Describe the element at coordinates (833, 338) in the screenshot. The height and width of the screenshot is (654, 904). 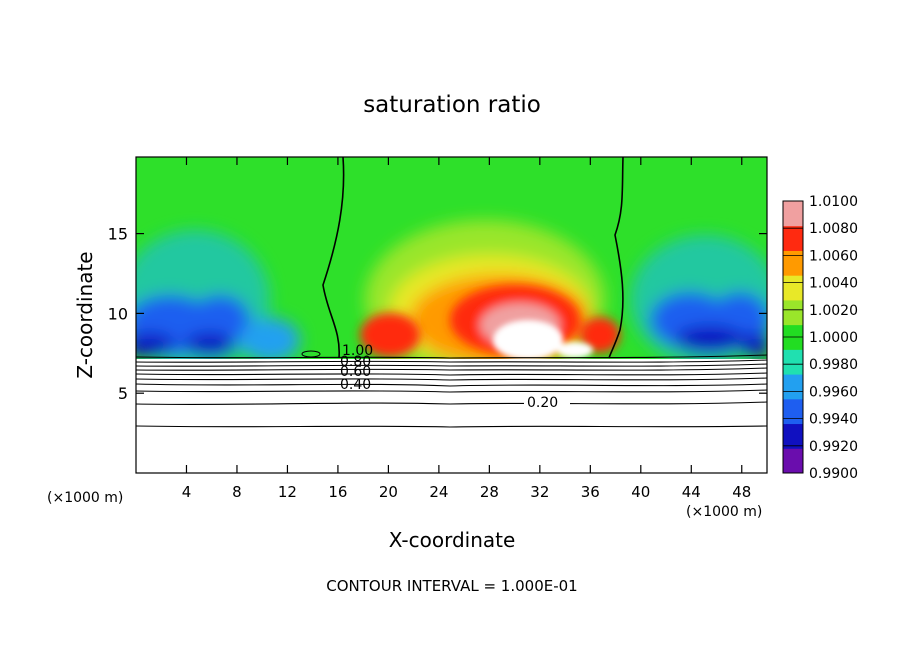
I see `colorbar-label: 1.0000` at that location.